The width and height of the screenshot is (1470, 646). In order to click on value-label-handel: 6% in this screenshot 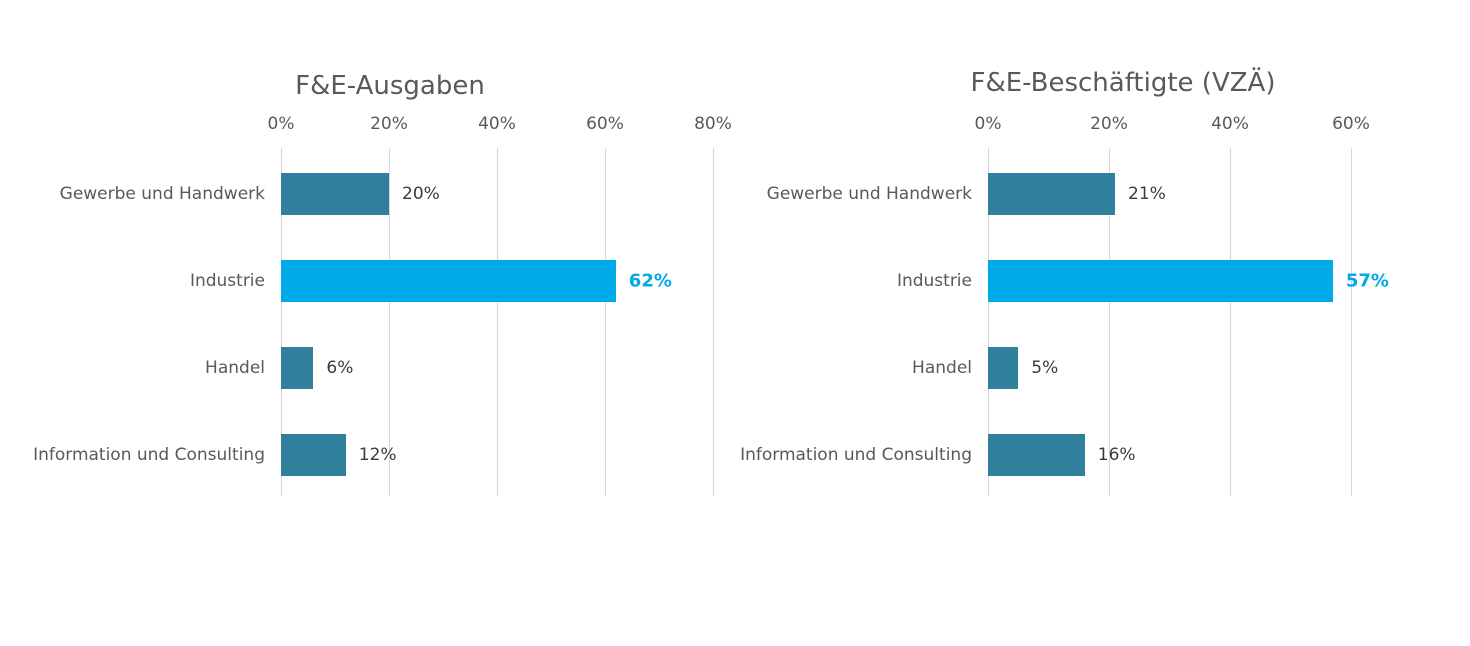, I will do `click(340, 367)`.